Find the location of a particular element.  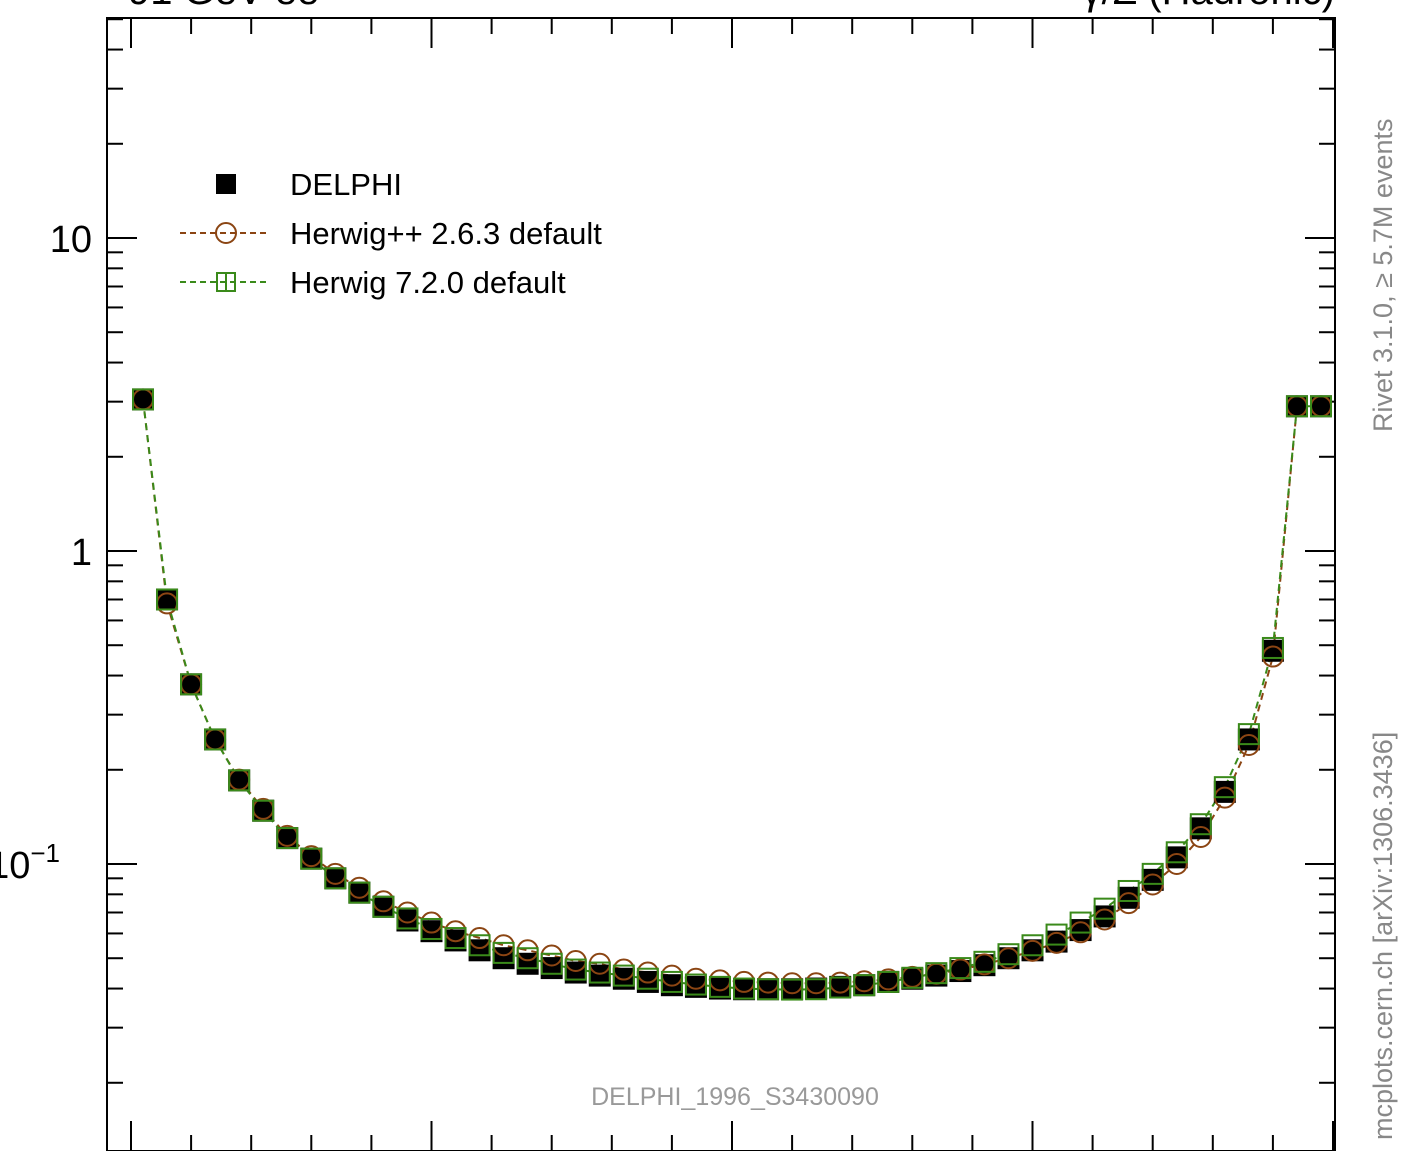

legend-label-herwigpp: Herwig++ 2.6.3 default is located at coordinates (446, 233).